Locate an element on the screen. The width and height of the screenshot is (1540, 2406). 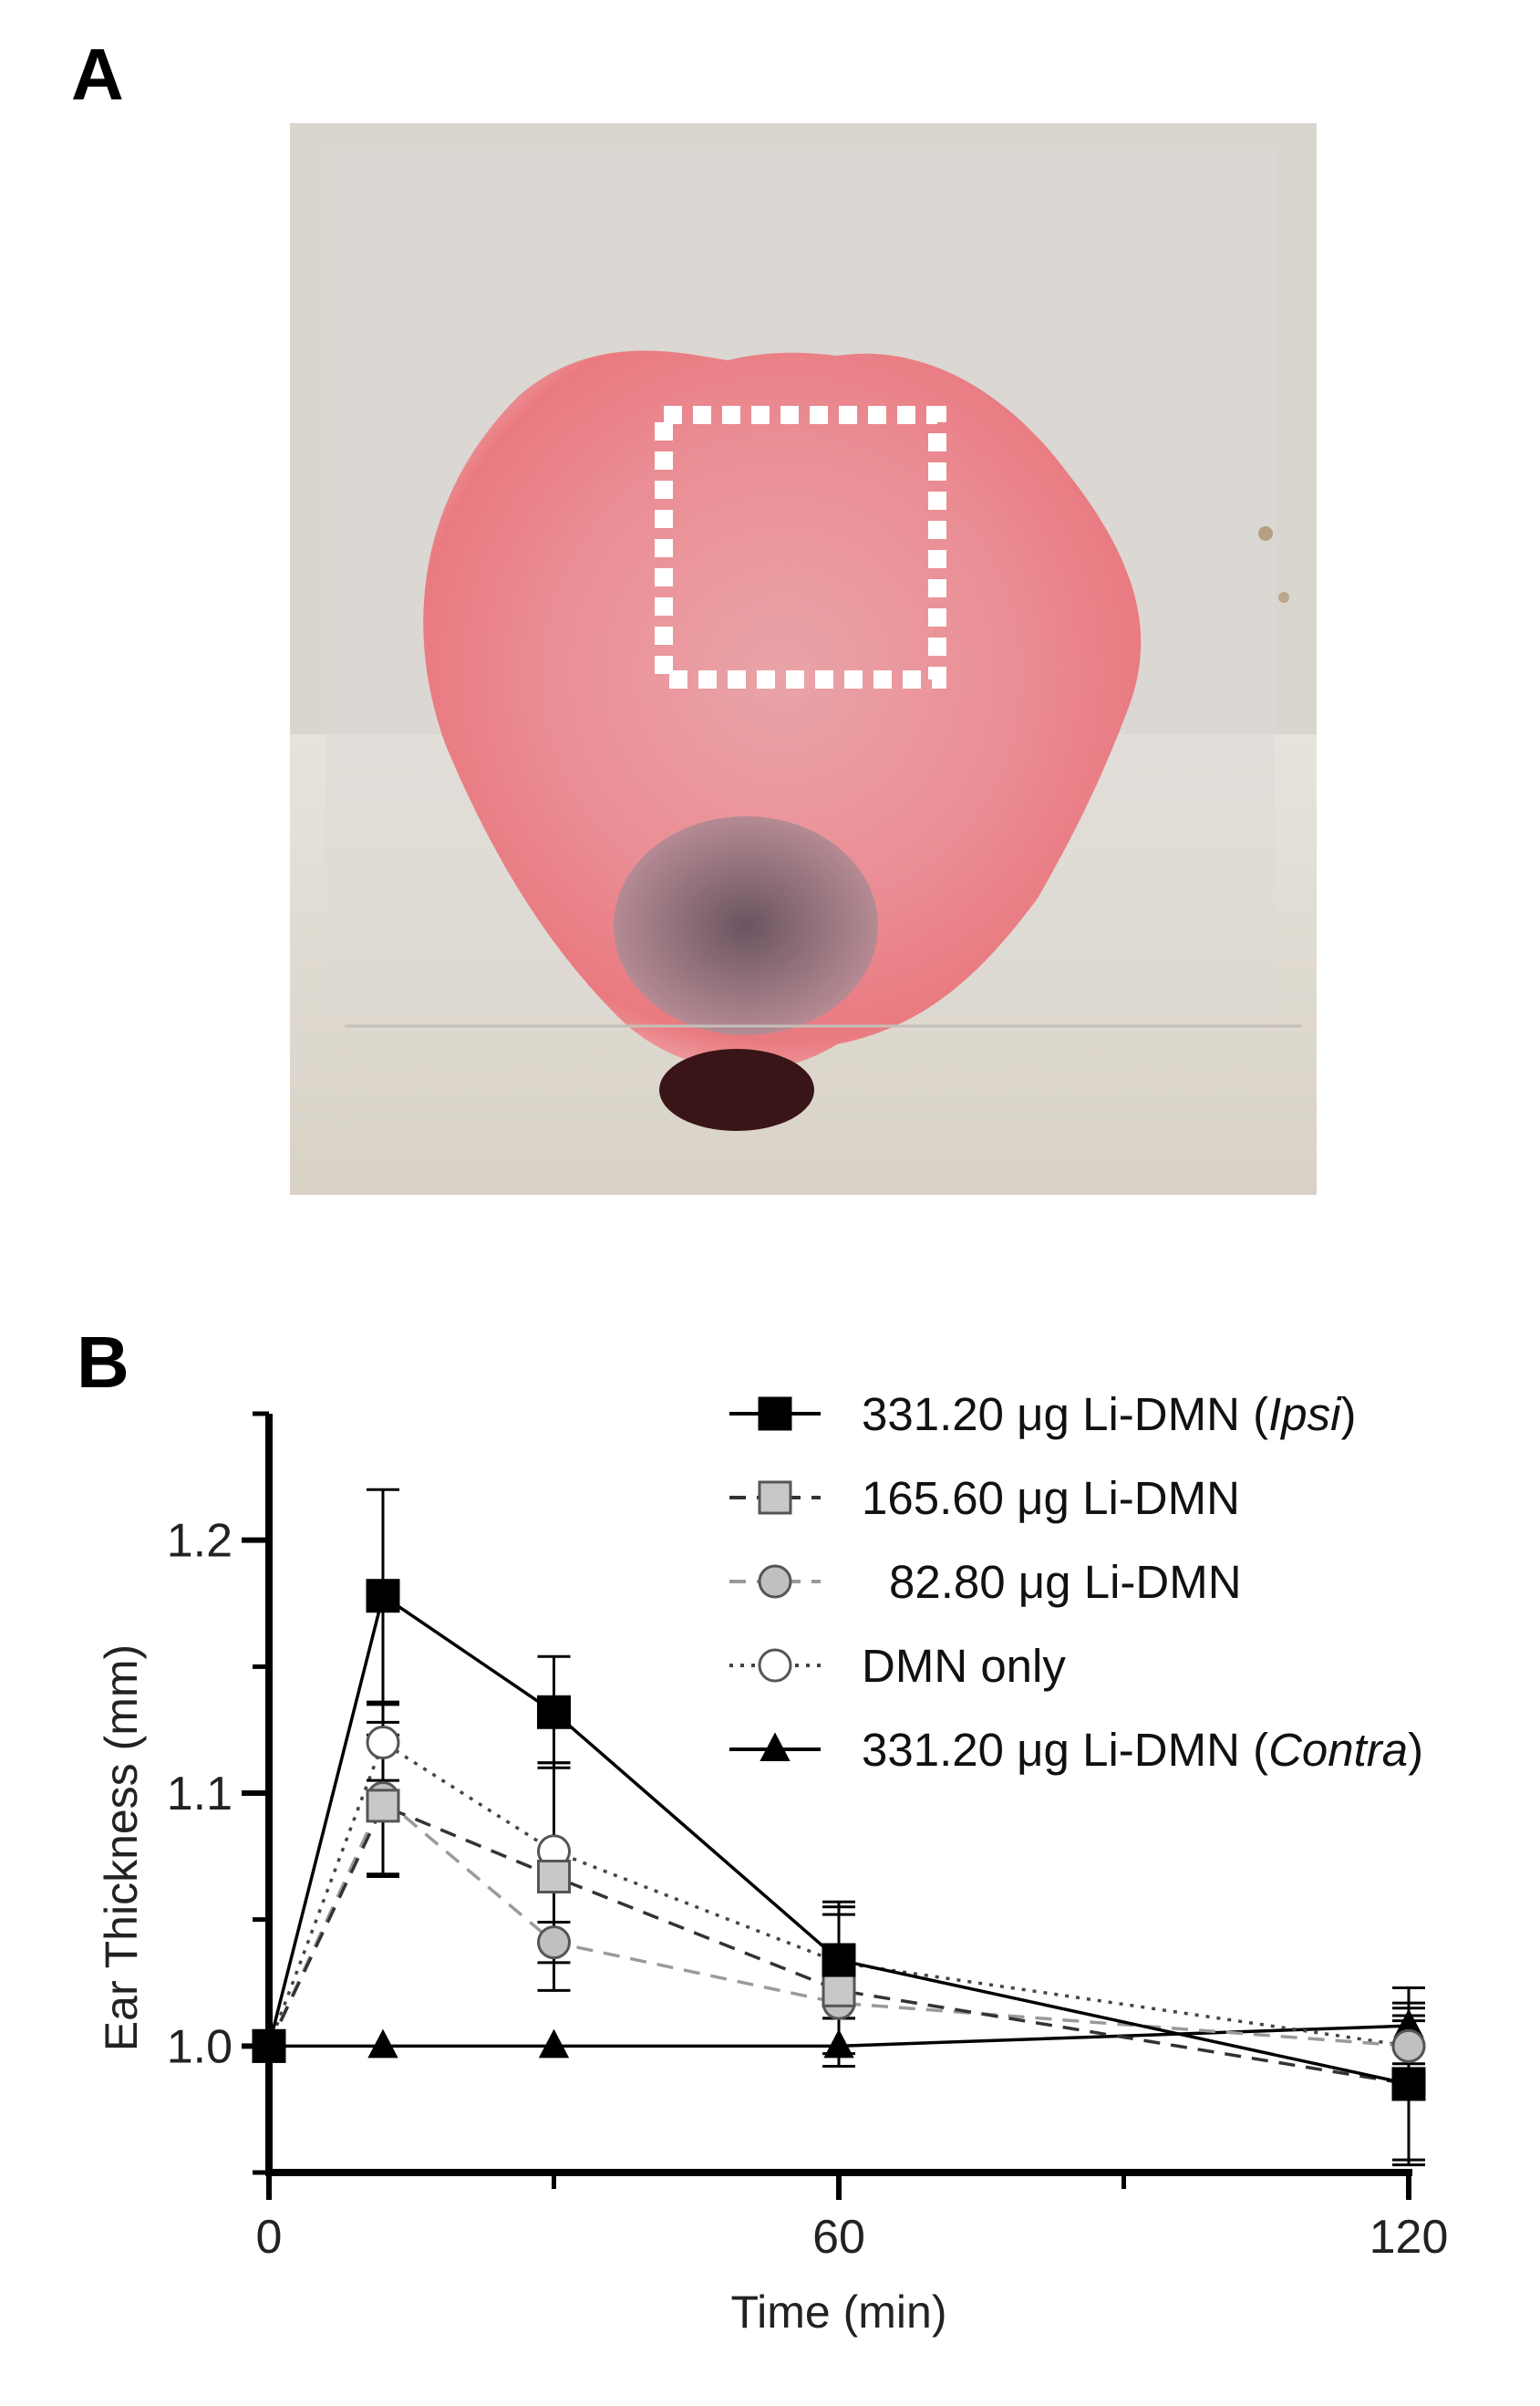
y-tick-label: 1.1 is located at coordinates (200, 1794).